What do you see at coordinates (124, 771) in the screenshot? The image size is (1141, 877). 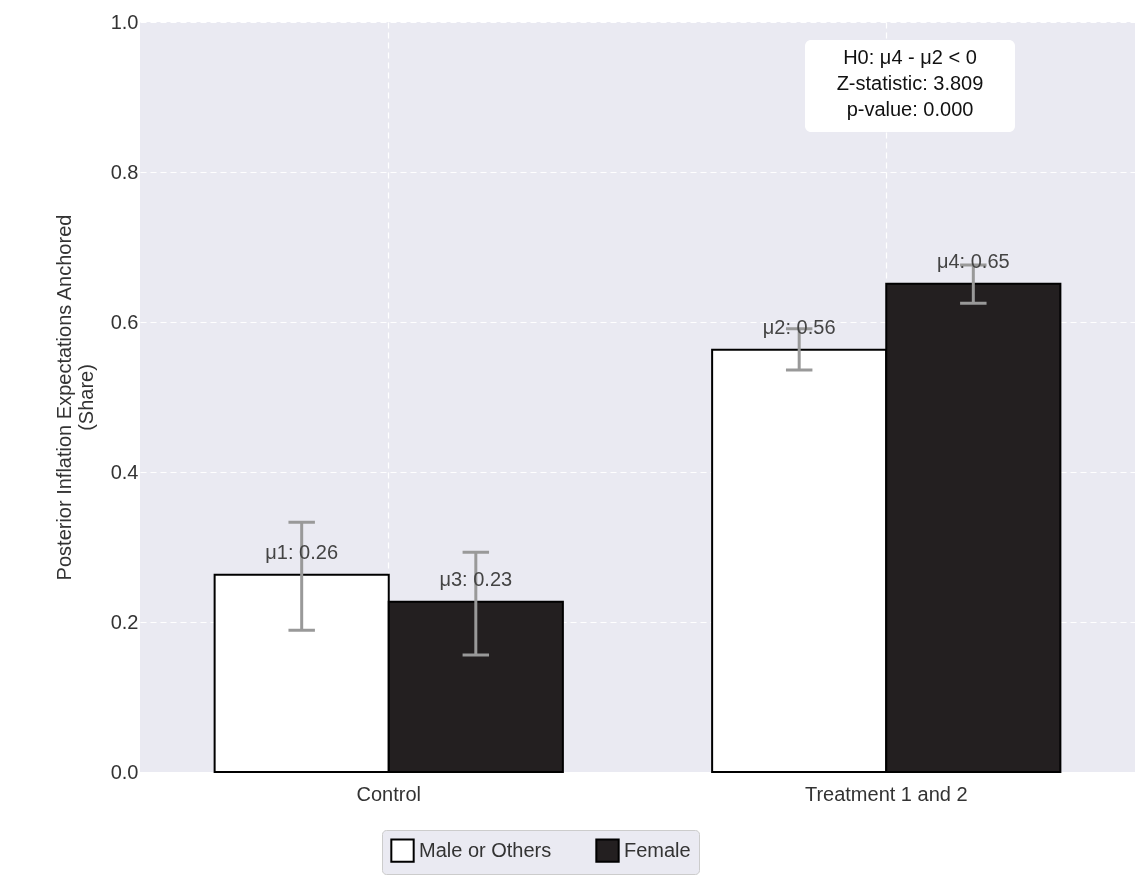 I see `y-tick-label: 0.0` at bounding box center [124, 771].